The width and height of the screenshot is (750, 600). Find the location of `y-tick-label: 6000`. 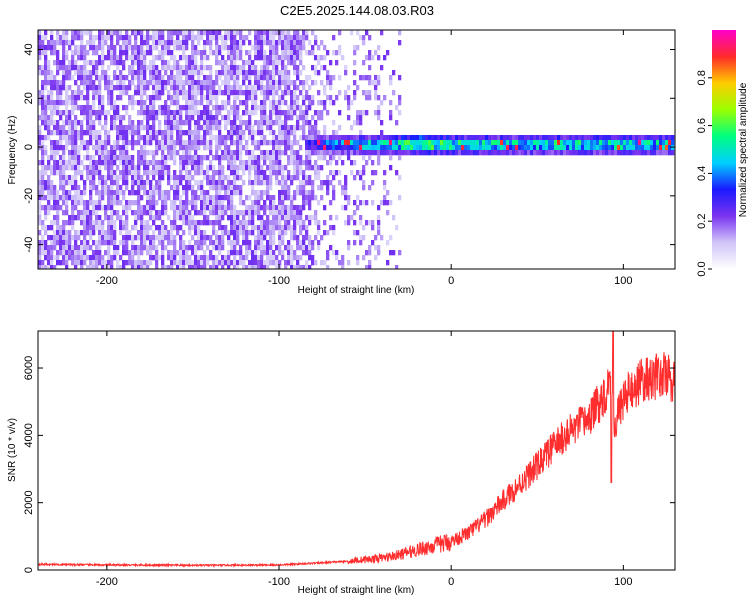

y-tick-label: 6000 is located at coordinates (29, 368).